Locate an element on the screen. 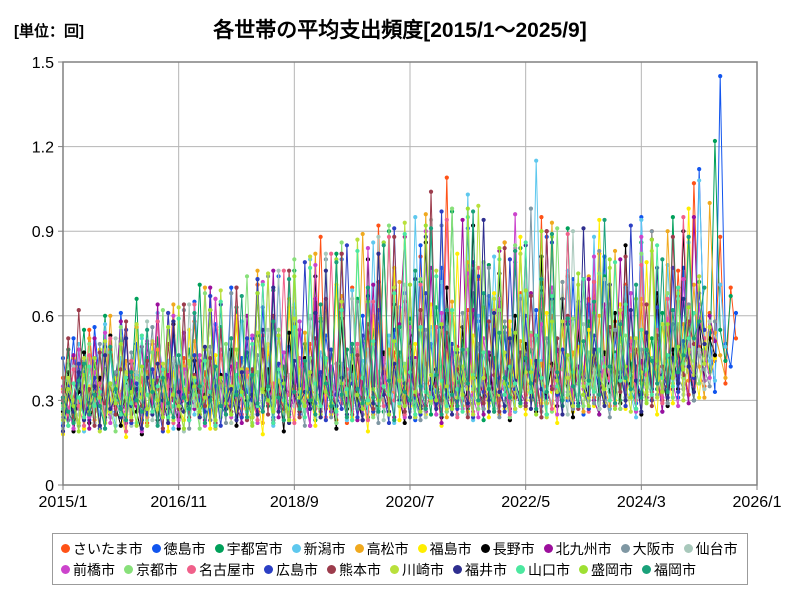 The height and width of the screenshot is (600, 800). legend-item: 長野市 is located at coordinates (507, 548).